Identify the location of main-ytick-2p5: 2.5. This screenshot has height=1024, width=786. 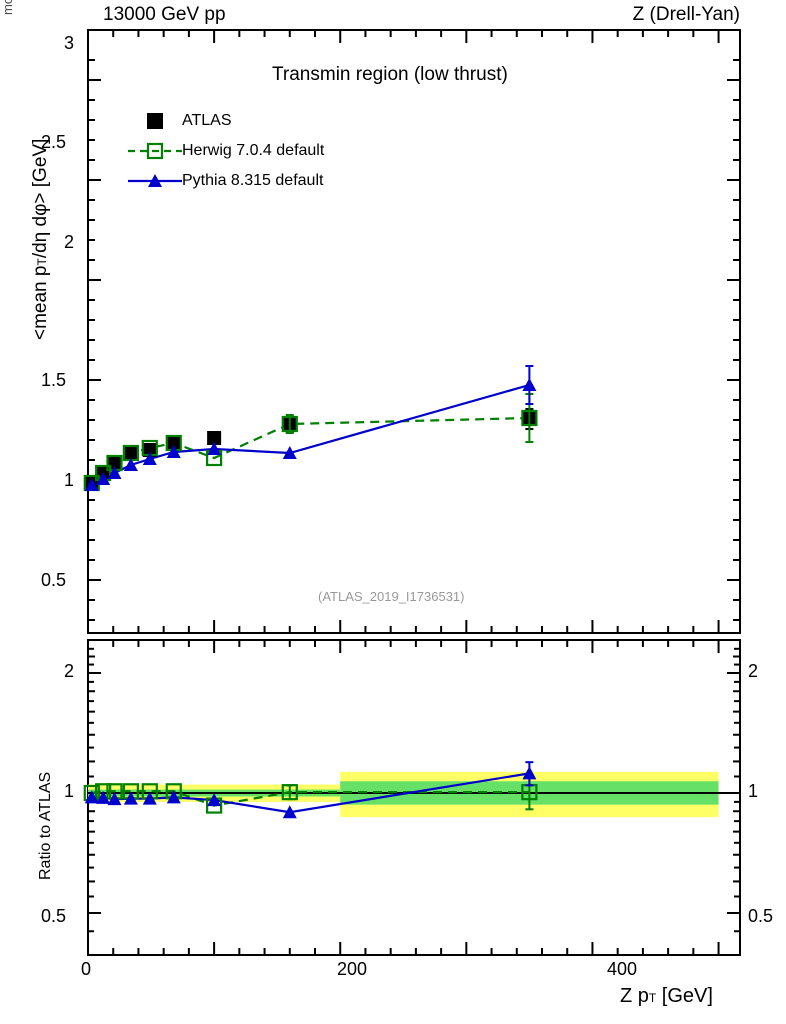
(54, 142).